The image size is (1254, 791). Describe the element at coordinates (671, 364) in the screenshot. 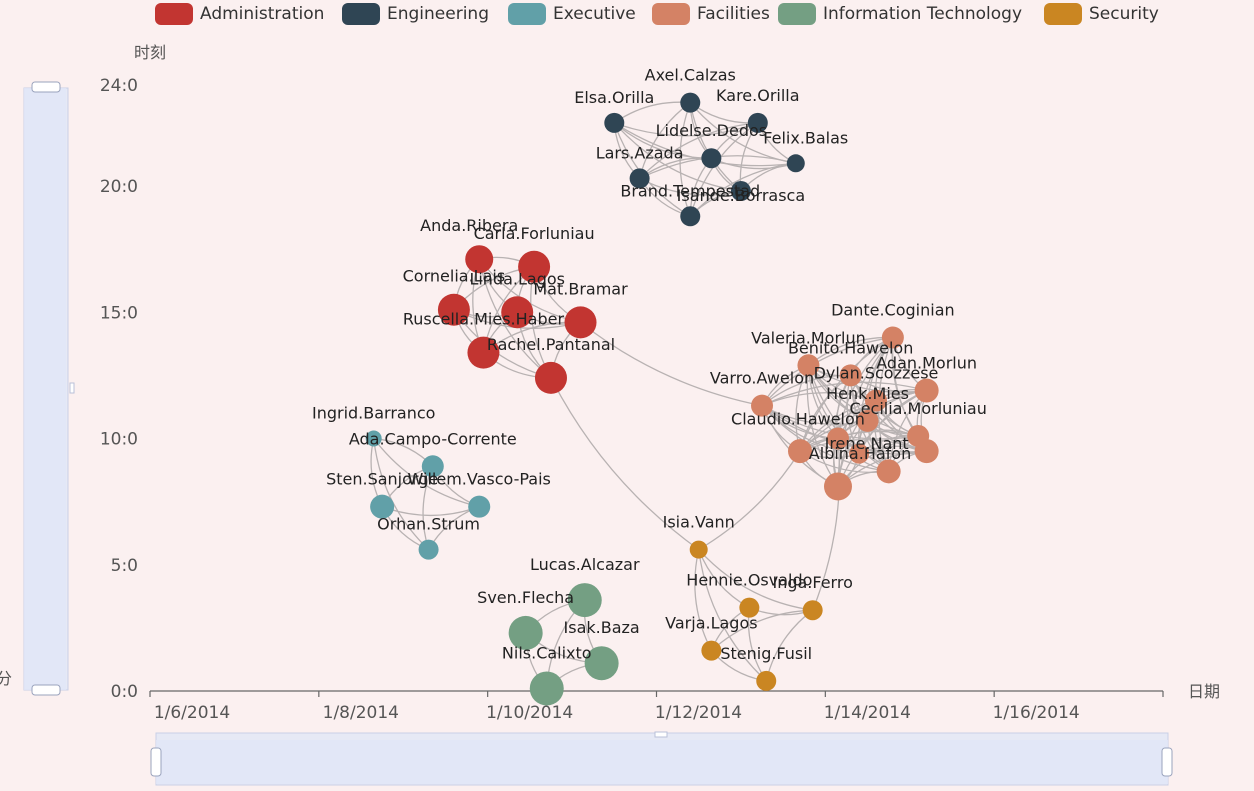

I see `cross-edge` at that location.